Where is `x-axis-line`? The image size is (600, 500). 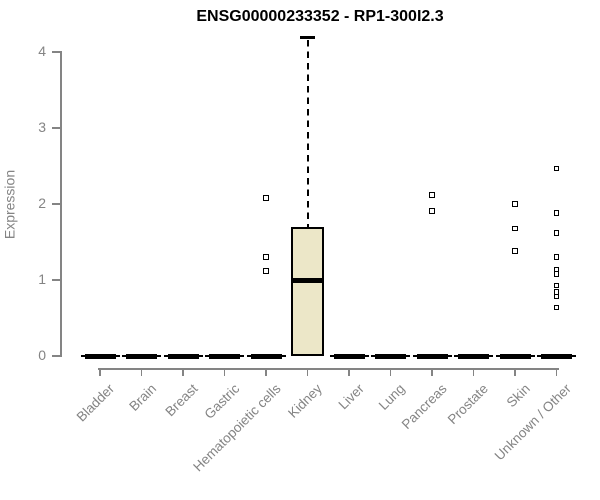 x-axis-line is located at coordinates (328, 369).